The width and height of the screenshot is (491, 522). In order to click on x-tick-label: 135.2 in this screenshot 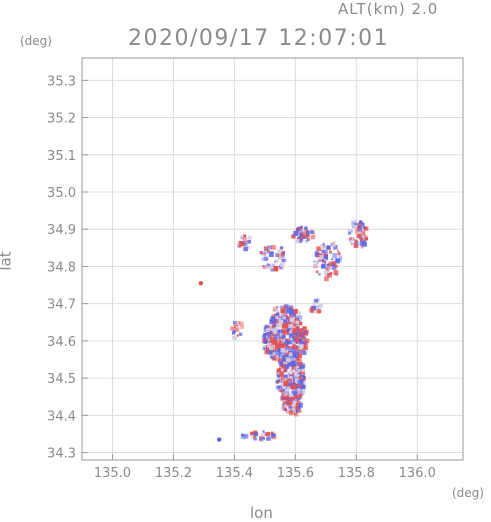, I will do `click(173, 473)`.